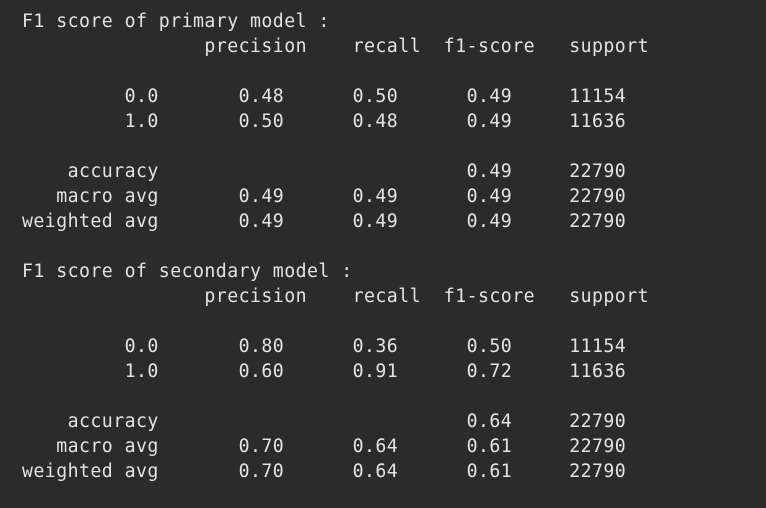 This screenshot has width=766, height=508. What do you see at coordinates (324, 121) in the screenshot?
I see `primary-row-class-1: 1.0 0.50 0.48 0.49 11636` at bounding box center [324, 121].